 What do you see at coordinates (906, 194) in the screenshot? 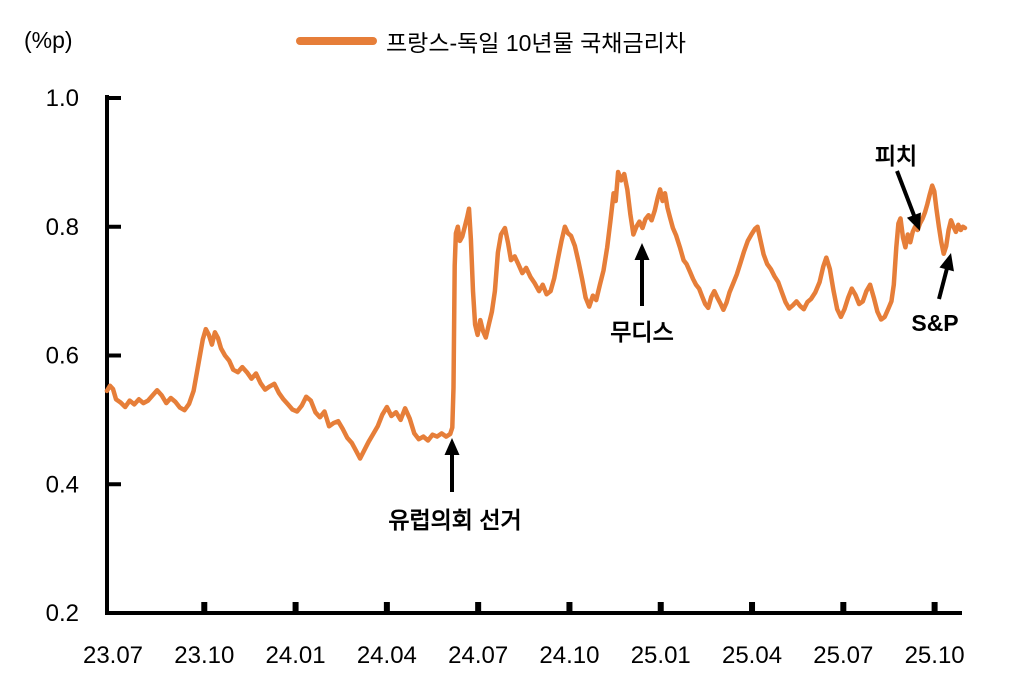
I see `fitch-arrow` at bounding box center [906, 194].